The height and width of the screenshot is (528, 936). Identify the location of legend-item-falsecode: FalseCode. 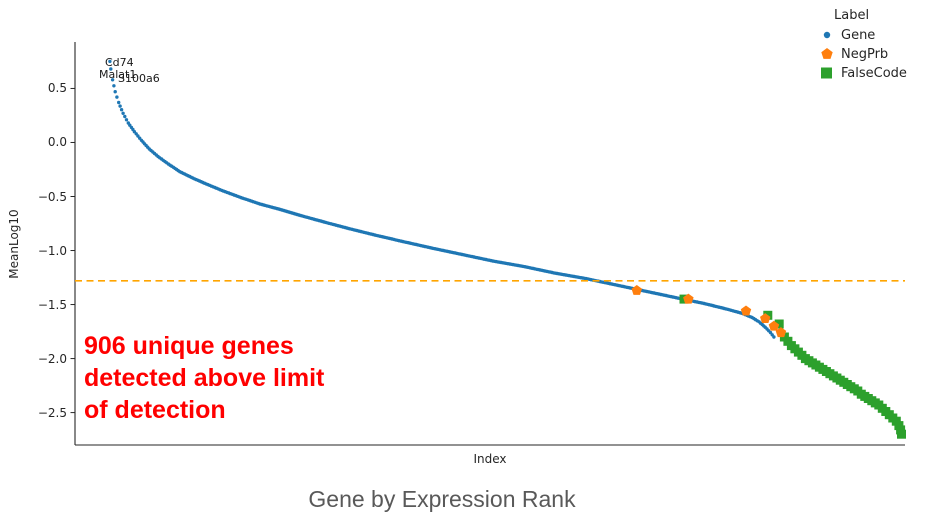
(862, 73).